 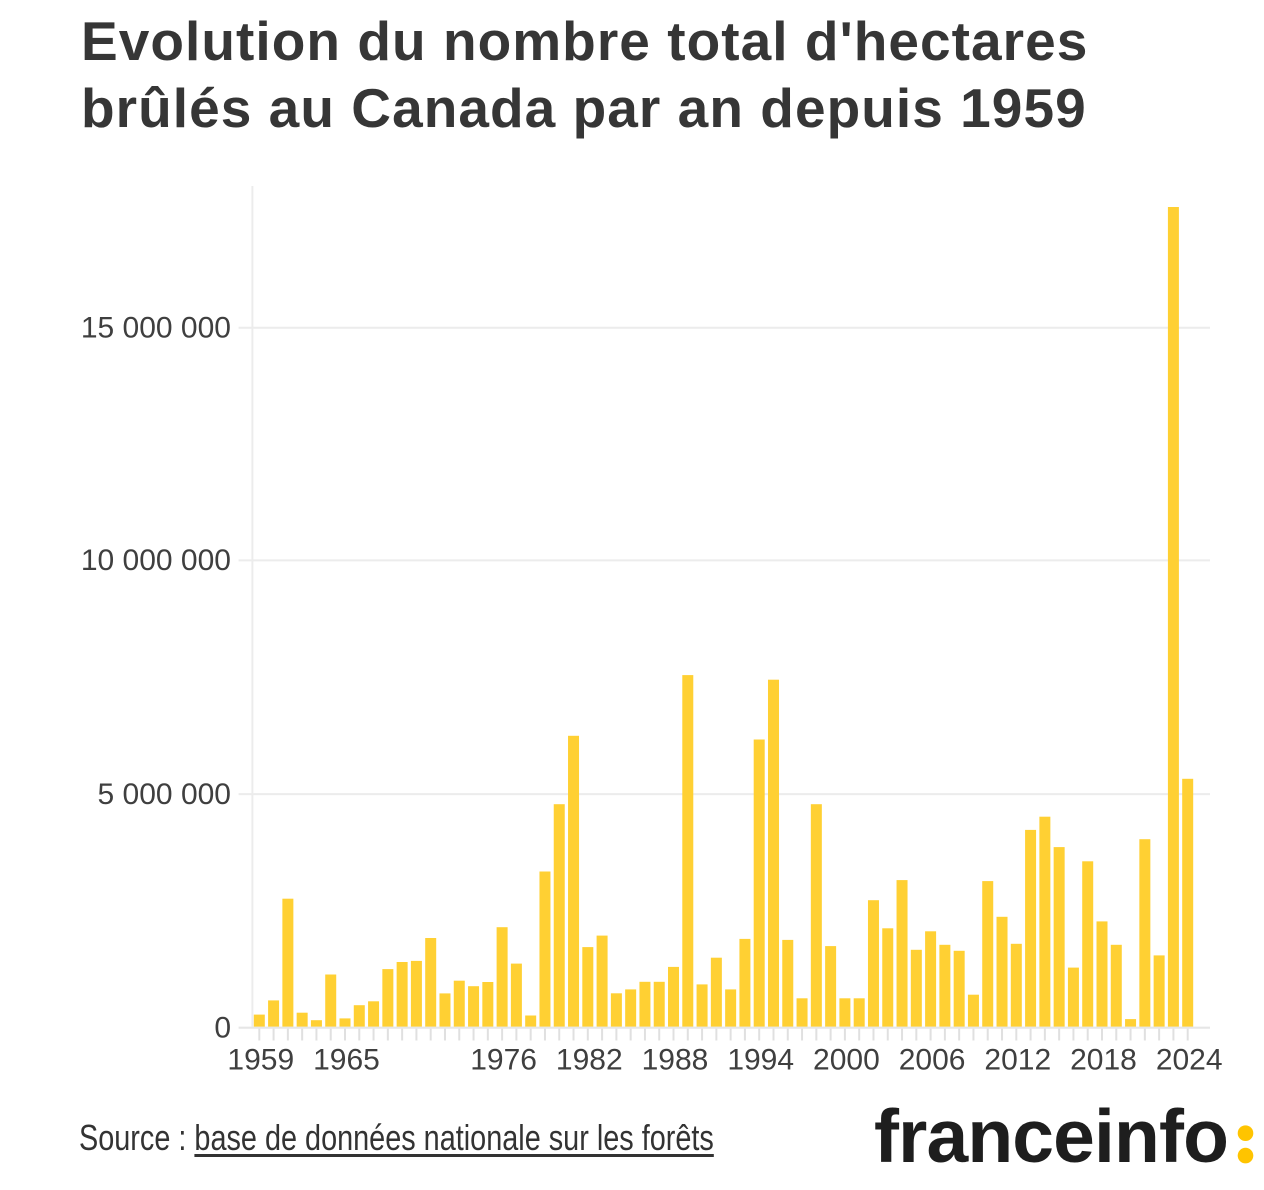 What do you see at coordinates (222, 1028) in the screenshot?
I see `svg-text: 0` at bounding box center [222, 1028].